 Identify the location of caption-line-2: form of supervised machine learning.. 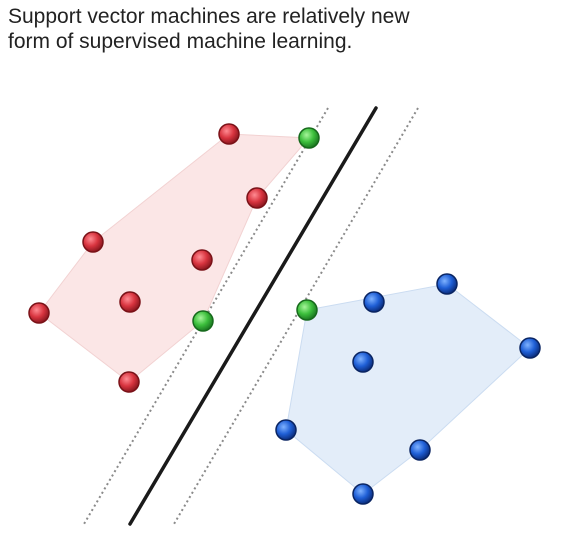
(180, 41).